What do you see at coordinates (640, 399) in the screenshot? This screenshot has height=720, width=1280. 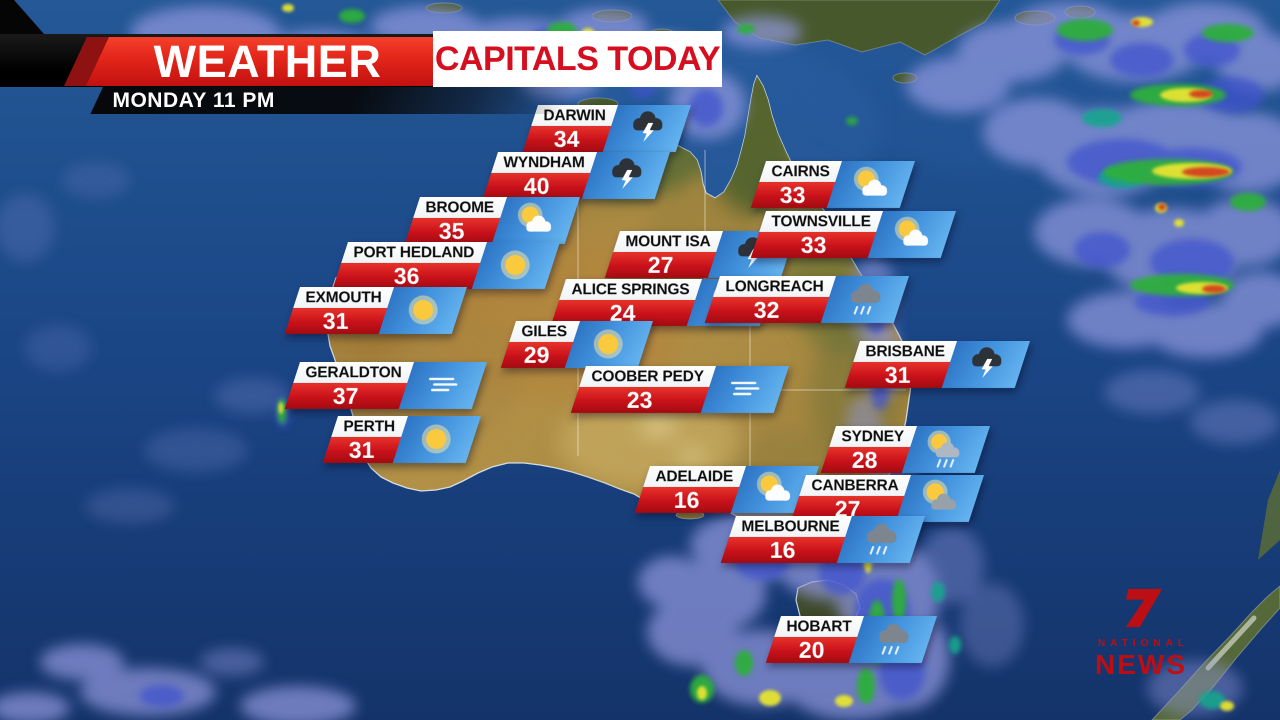 I see `city-temperature-value: 23` at bounding box center [640, 399].